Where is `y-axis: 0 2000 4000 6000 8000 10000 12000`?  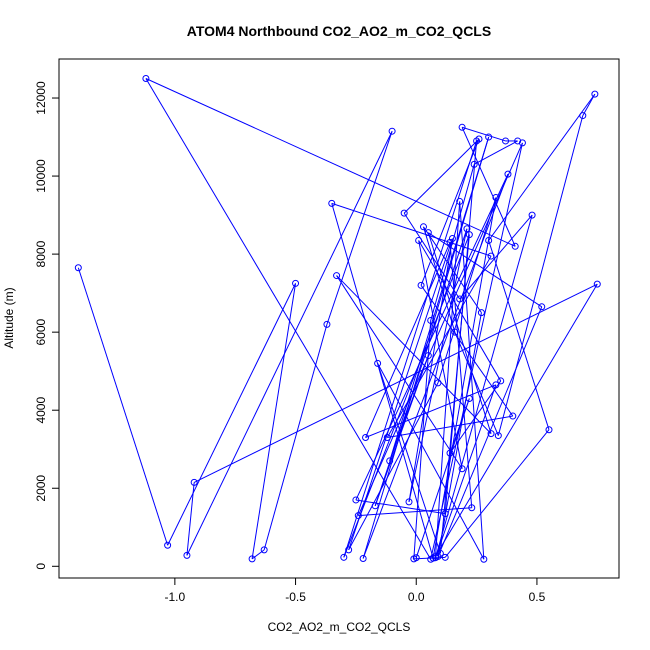
y-axis: 0 2000 4000 6000 8000 10000 12000 is located at coordinates (47, 325).